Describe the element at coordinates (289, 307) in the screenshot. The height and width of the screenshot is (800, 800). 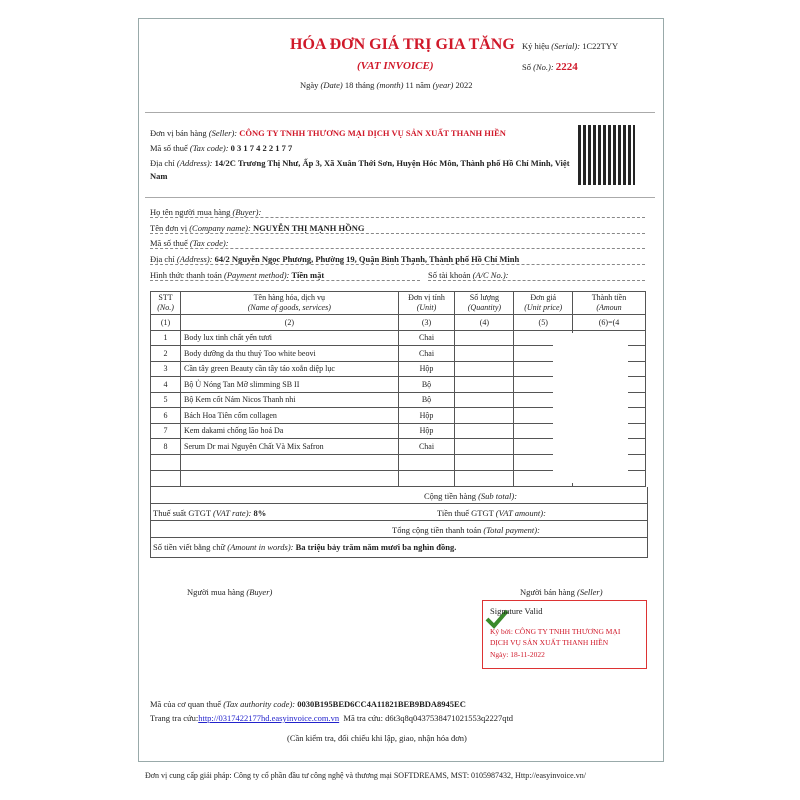
I see `col-en: (Name of goods, services)` at that location.